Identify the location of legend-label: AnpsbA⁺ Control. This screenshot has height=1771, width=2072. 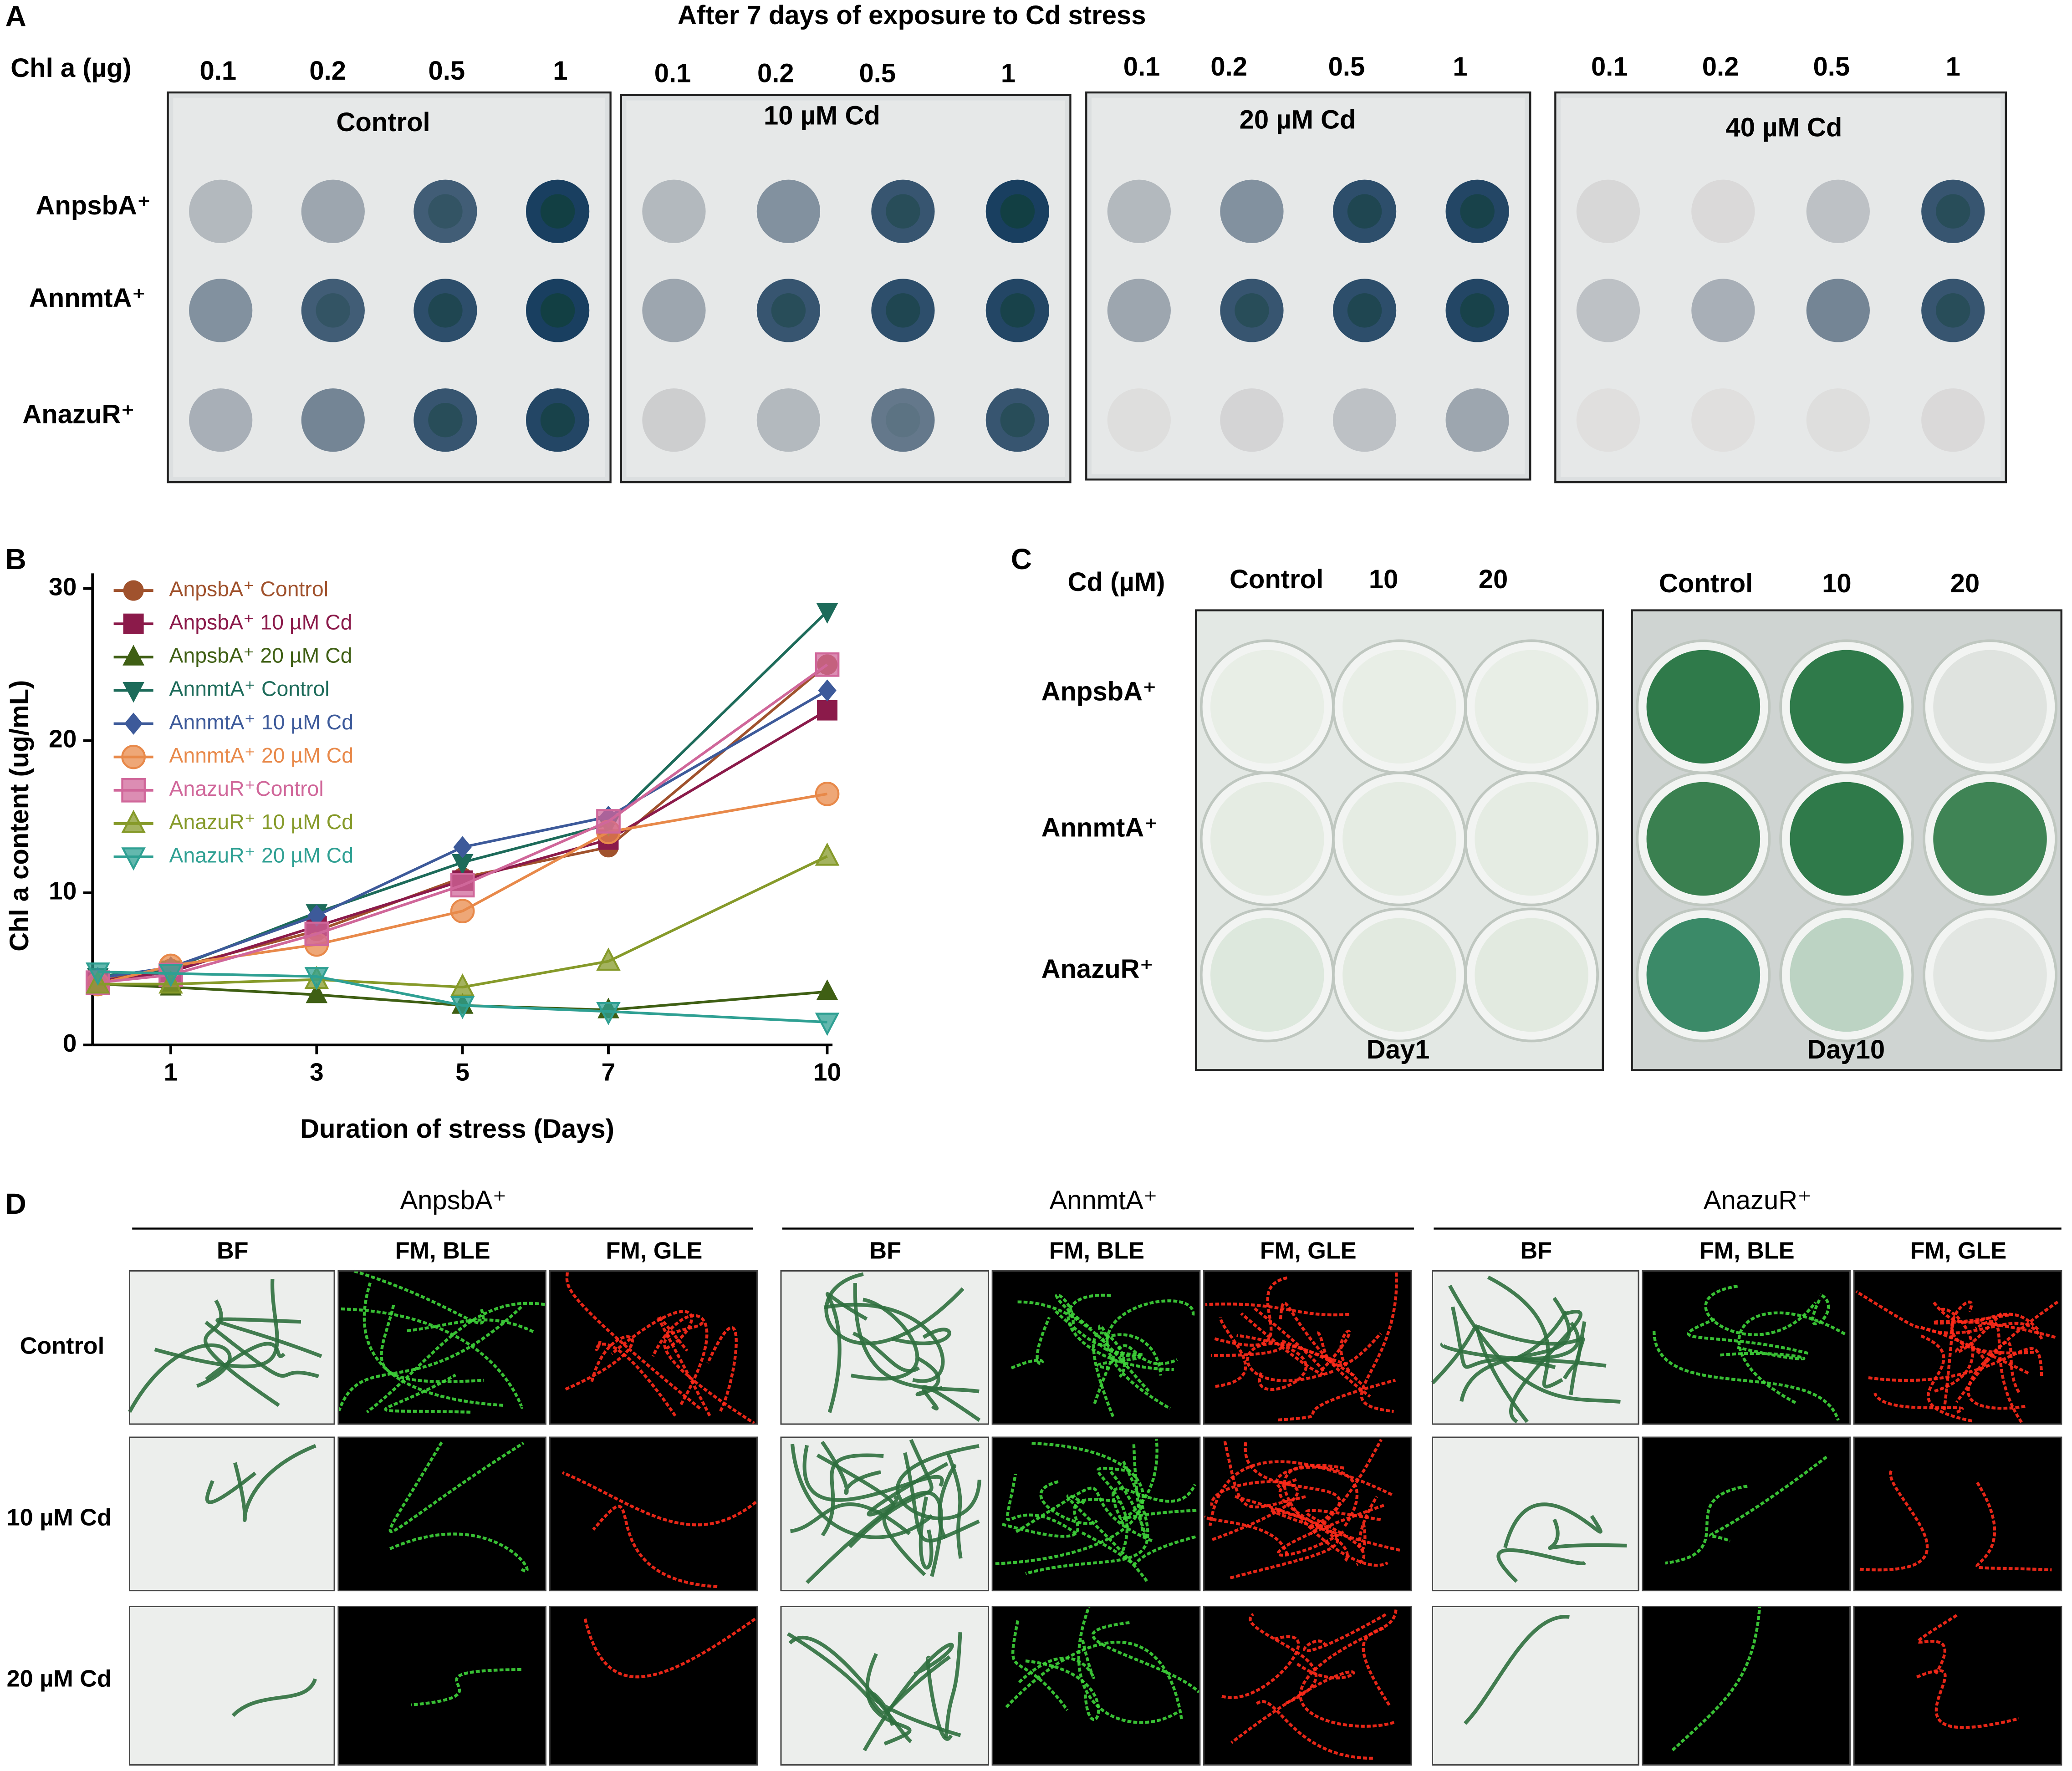
(249, 589).